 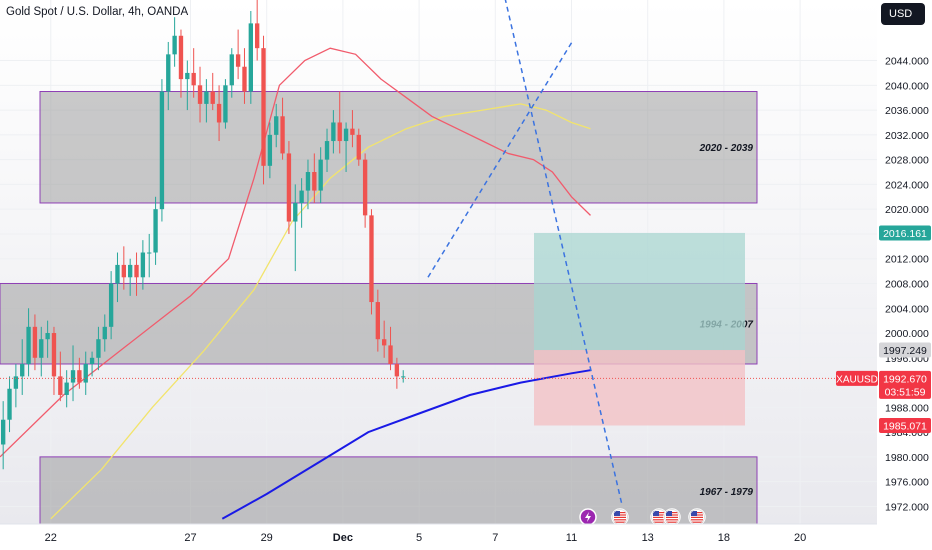 What do you see at coordinates (904, 275) in the screenshot?
I see `price-axis-background` at bounding box center [904, 275].